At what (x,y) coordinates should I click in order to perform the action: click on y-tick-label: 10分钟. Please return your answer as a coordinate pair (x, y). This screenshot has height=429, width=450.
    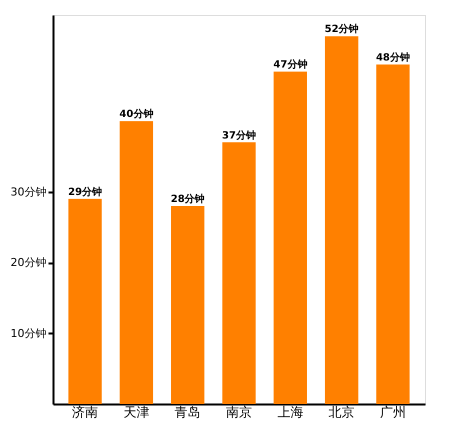
    Looking at the image, I should click on (28, 333).